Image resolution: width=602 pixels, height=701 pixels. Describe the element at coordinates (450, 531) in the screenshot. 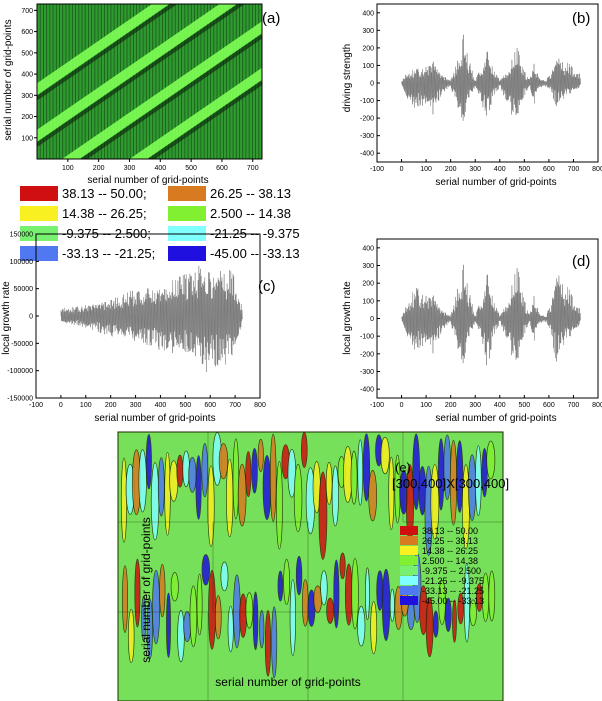

I see `inset-legend-range-label: 38.13 -- 50.00` at that location.